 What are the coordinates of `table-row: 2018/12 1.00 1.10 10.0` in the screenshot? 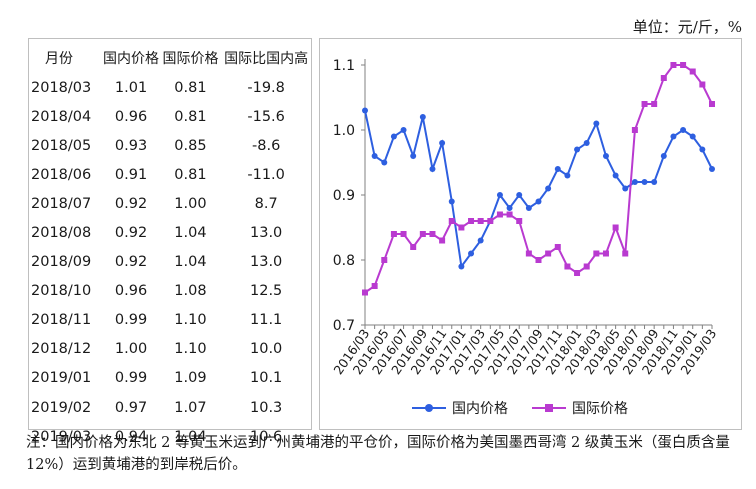 It's located at (170, 349).